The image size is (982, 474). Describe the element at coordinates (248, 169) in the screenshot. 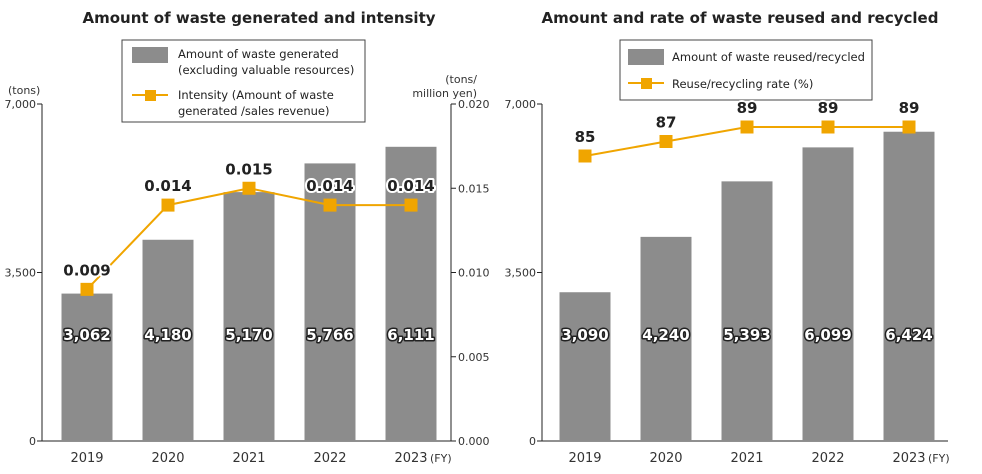

I see `point-value-label: 0.015` at that location.